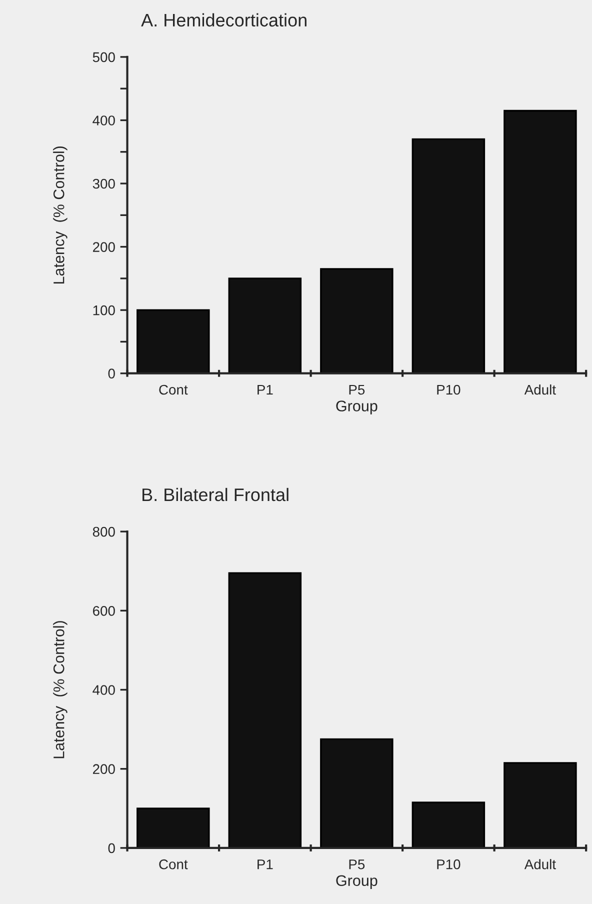  What do you see at coordinates (103, 531) in the screenshot?
I see `y-tick-label: 800` at bounding box center [103, 531].